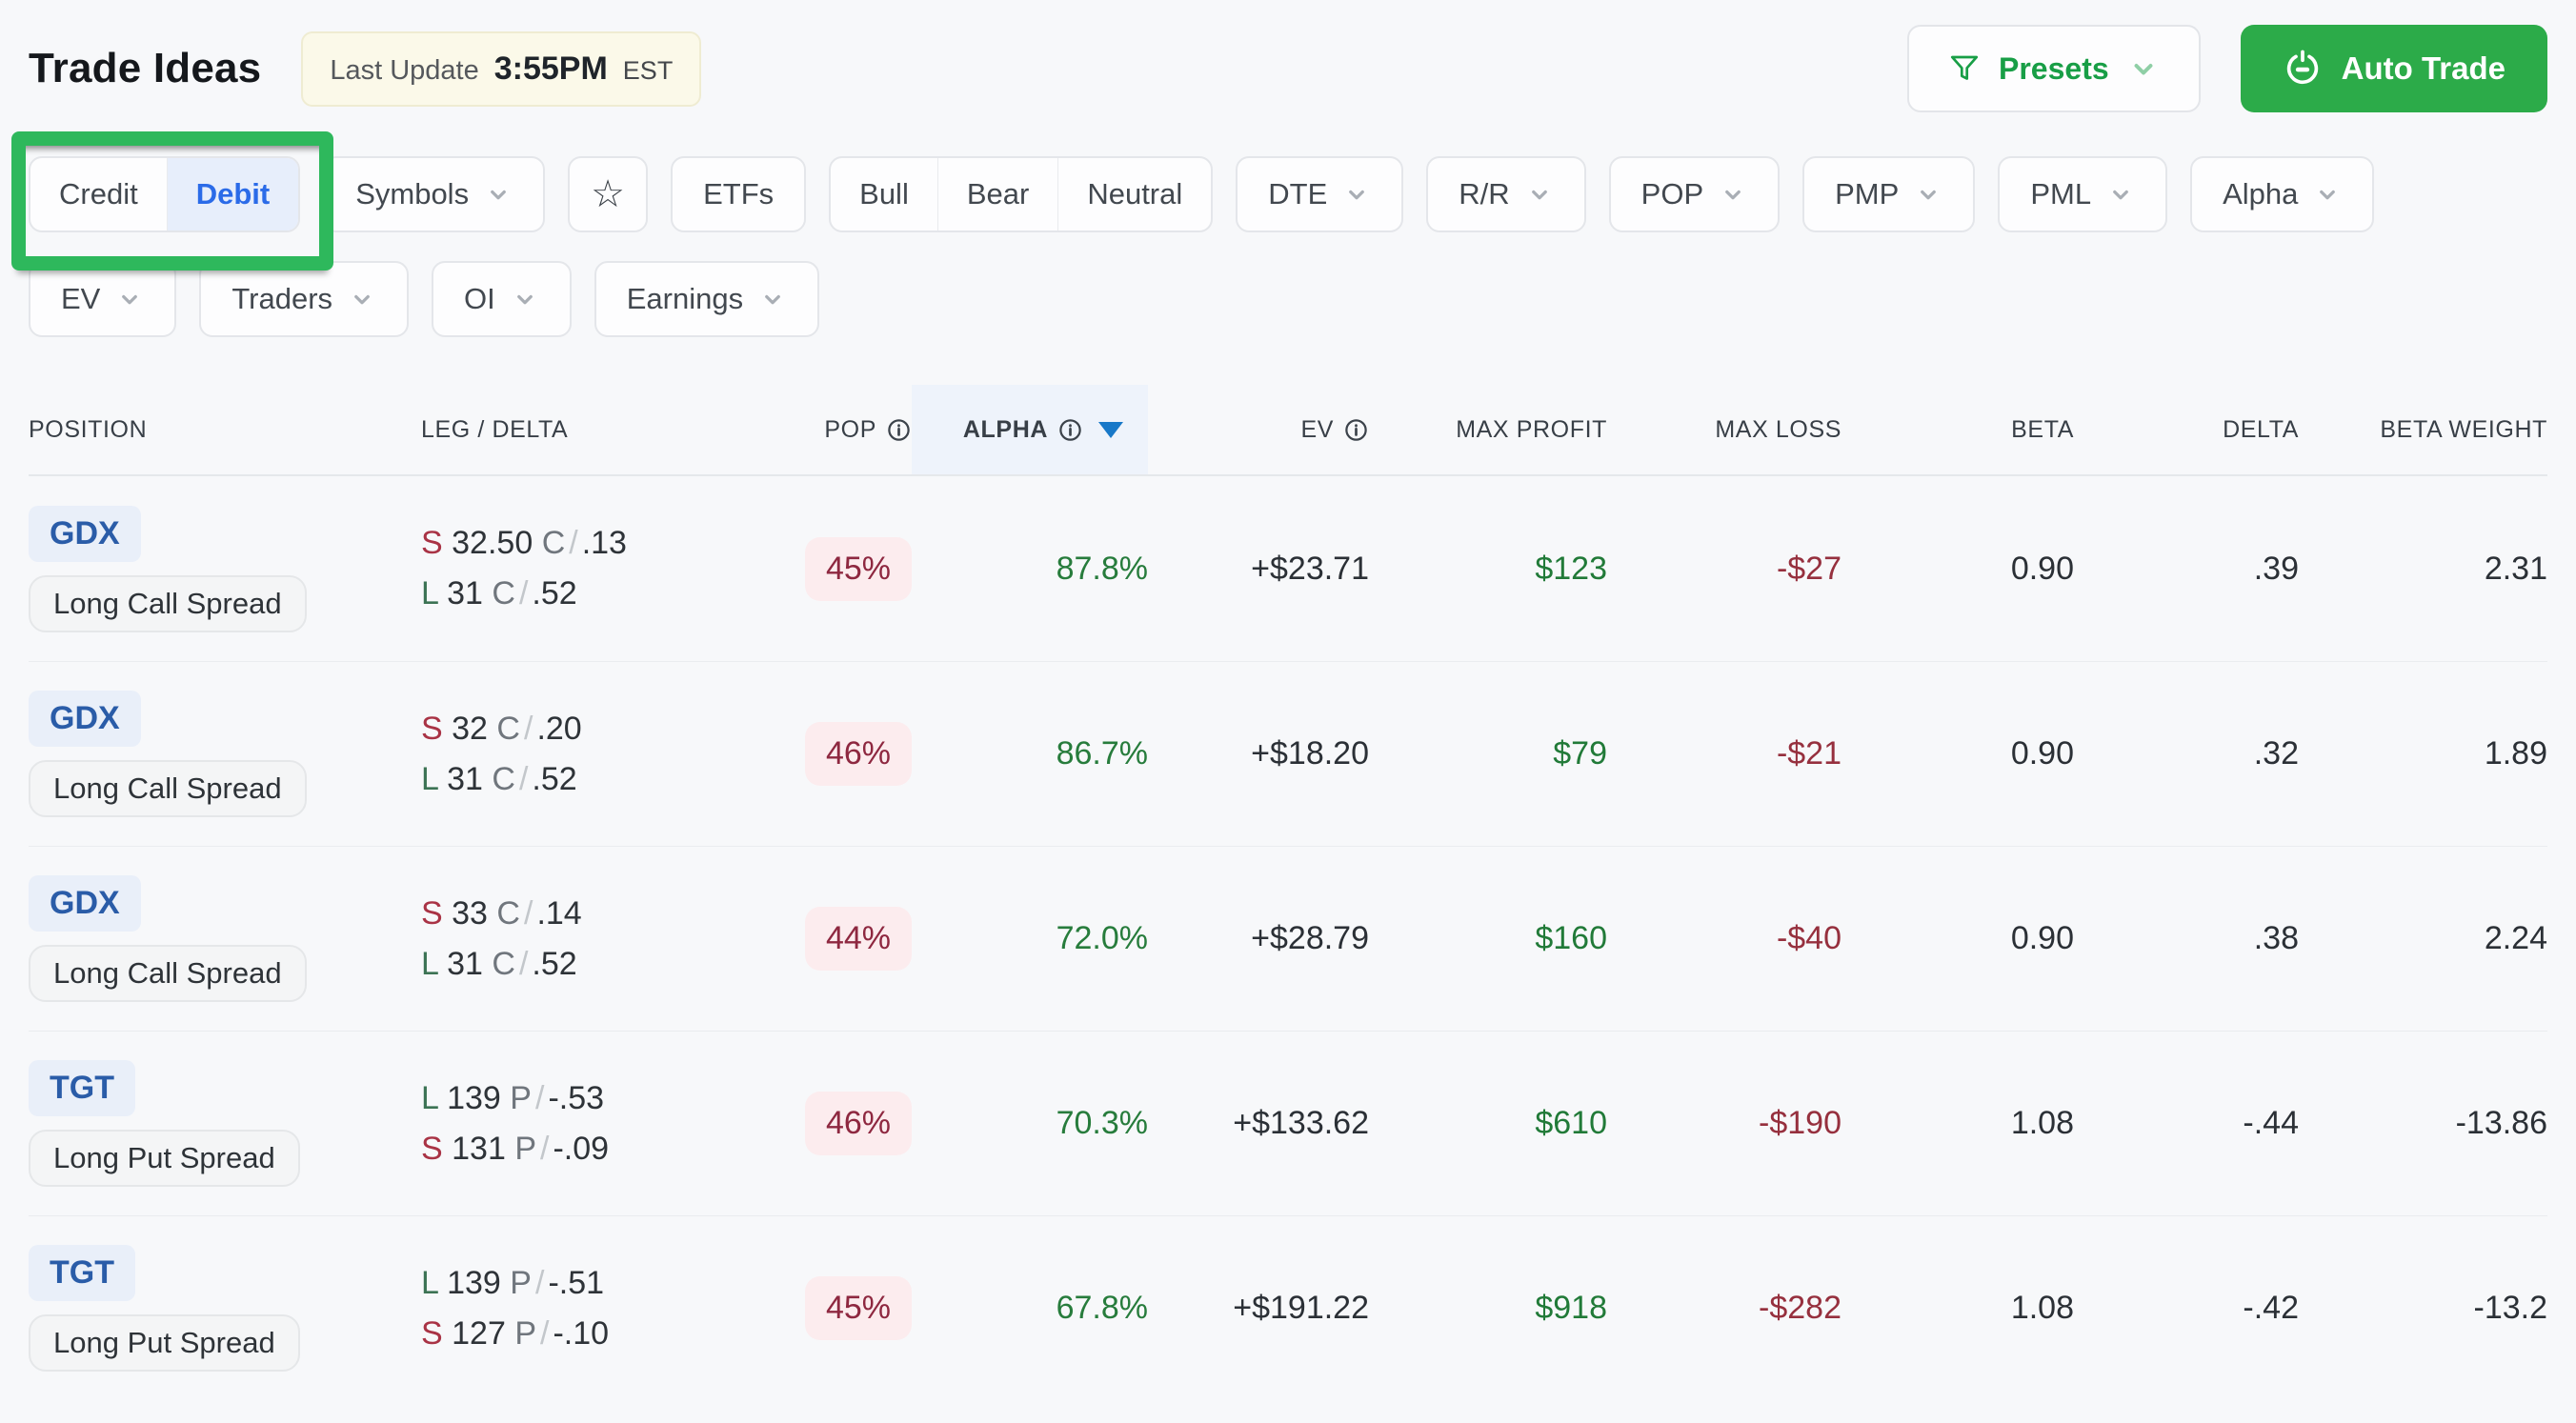 This screenshot has height=1423, width=2576. What do you see at coordinates (2282, 194) in the screenshot?
I see `alpha-dropdown: Alpha` at bounding box center [2282, 194].